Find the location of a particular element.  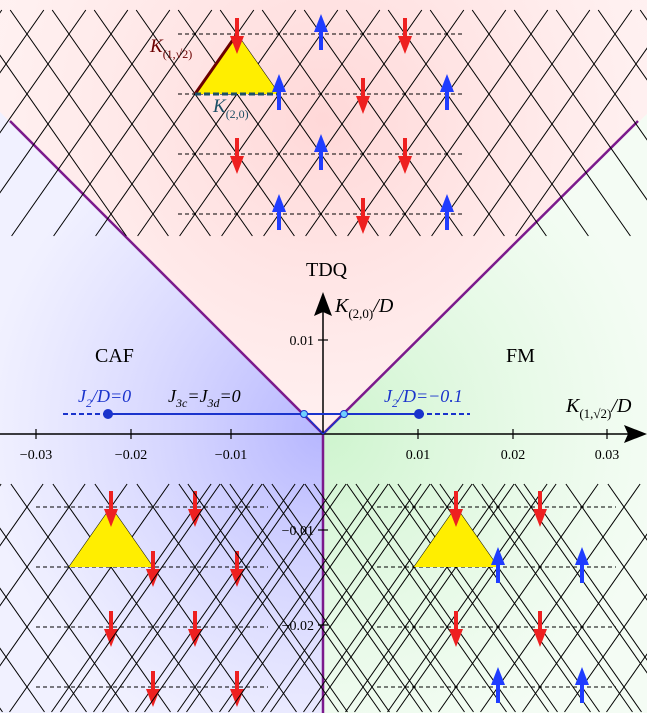

phase-label-fm: FM is located at coordinates (520, 356).